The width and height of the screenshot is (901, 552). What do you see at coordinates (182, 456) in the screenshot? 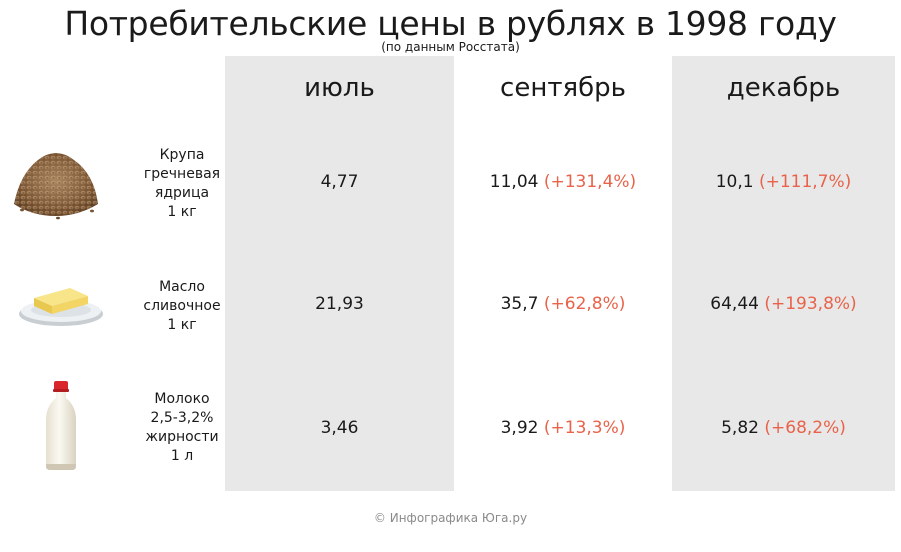
I see `row-label-line: 1 л` at bounding box center [182, 456].